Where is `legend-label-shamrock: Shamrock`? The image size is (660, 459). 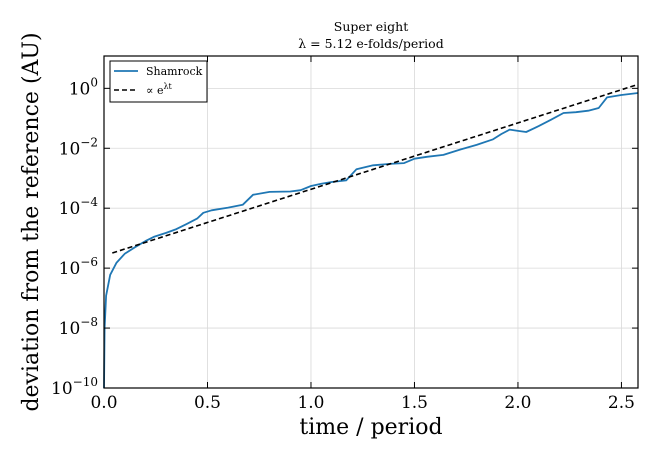 legend-label-shamrock: Shamrock is located at coordinates (174, 71).